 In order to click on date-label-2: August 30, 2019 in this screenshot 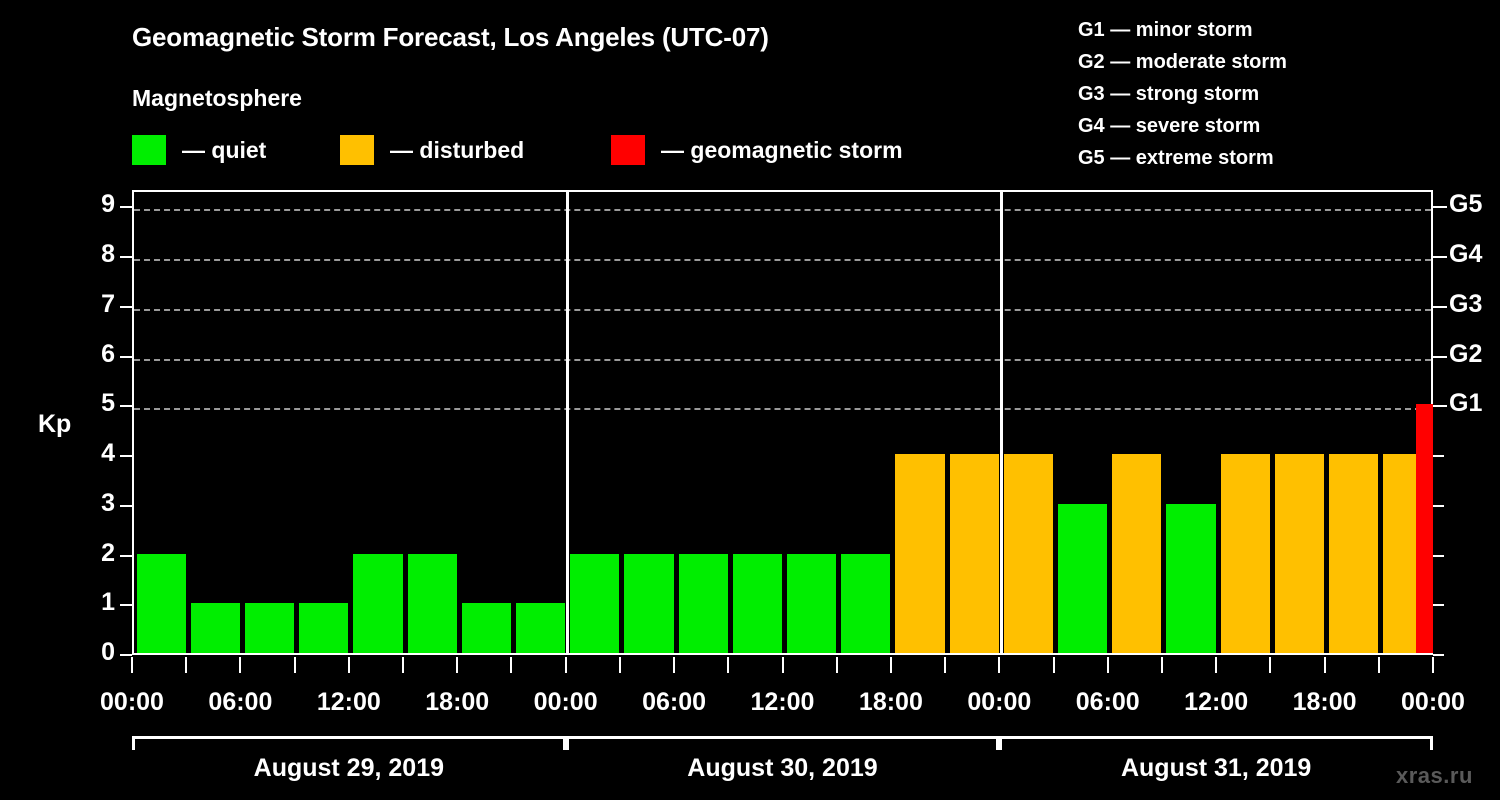, I will do `click(782, 768)`.